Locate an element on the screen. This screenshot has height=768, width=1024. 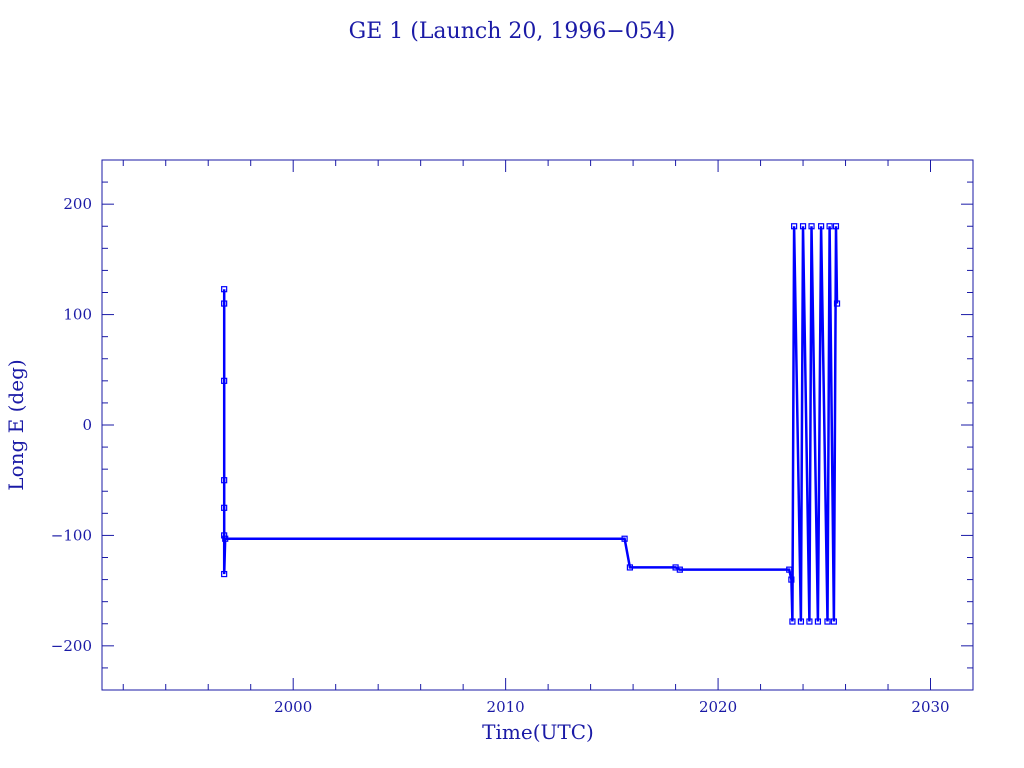
y-tick-label: 100 is located at coordinates (77, 315).